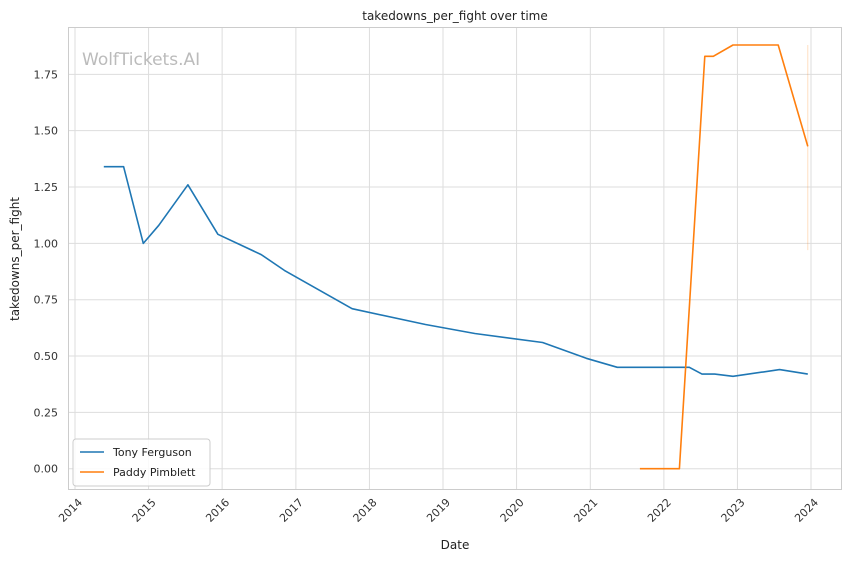  I want to click on legend-label-paddy-pimblett: Paddy Pimblett, so click(154, 472).